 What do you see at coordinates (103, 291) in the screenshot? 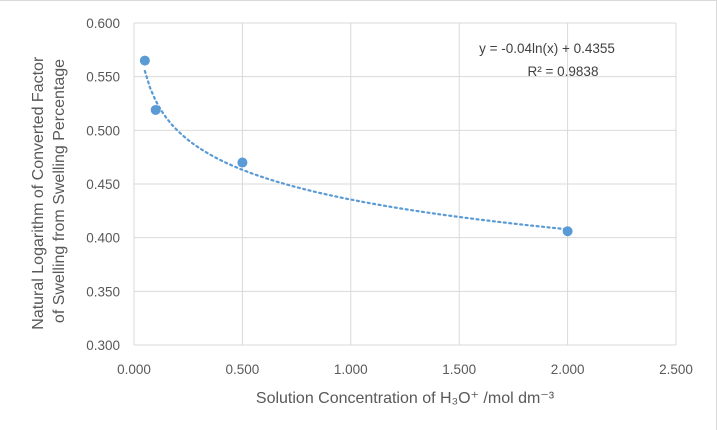
I see `y-tick-label: 0.350` at bounding box center [103, 291].